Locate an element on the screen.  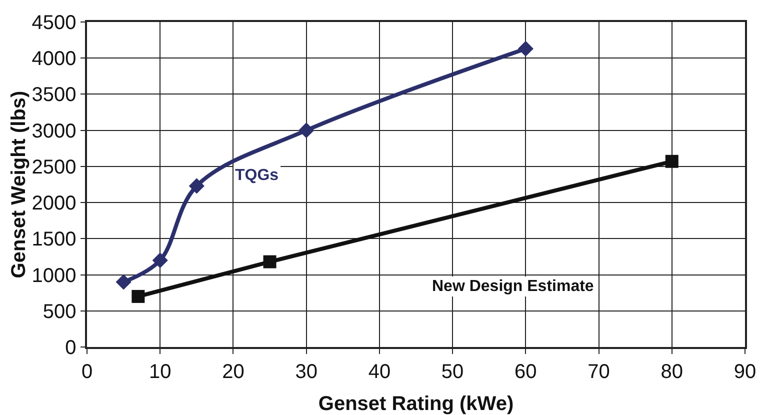
y-tick-label: 2500 is located at coordinates (54, 167).